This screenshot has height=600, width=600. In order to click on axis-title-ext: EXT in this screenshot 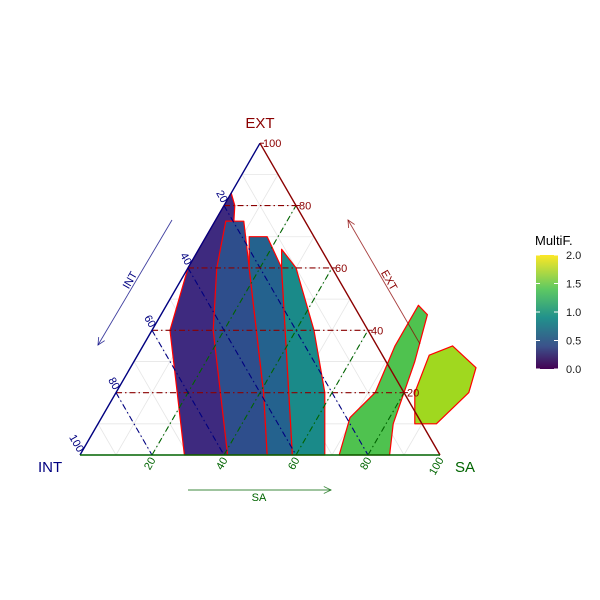, I will do `click(259, 123)`.